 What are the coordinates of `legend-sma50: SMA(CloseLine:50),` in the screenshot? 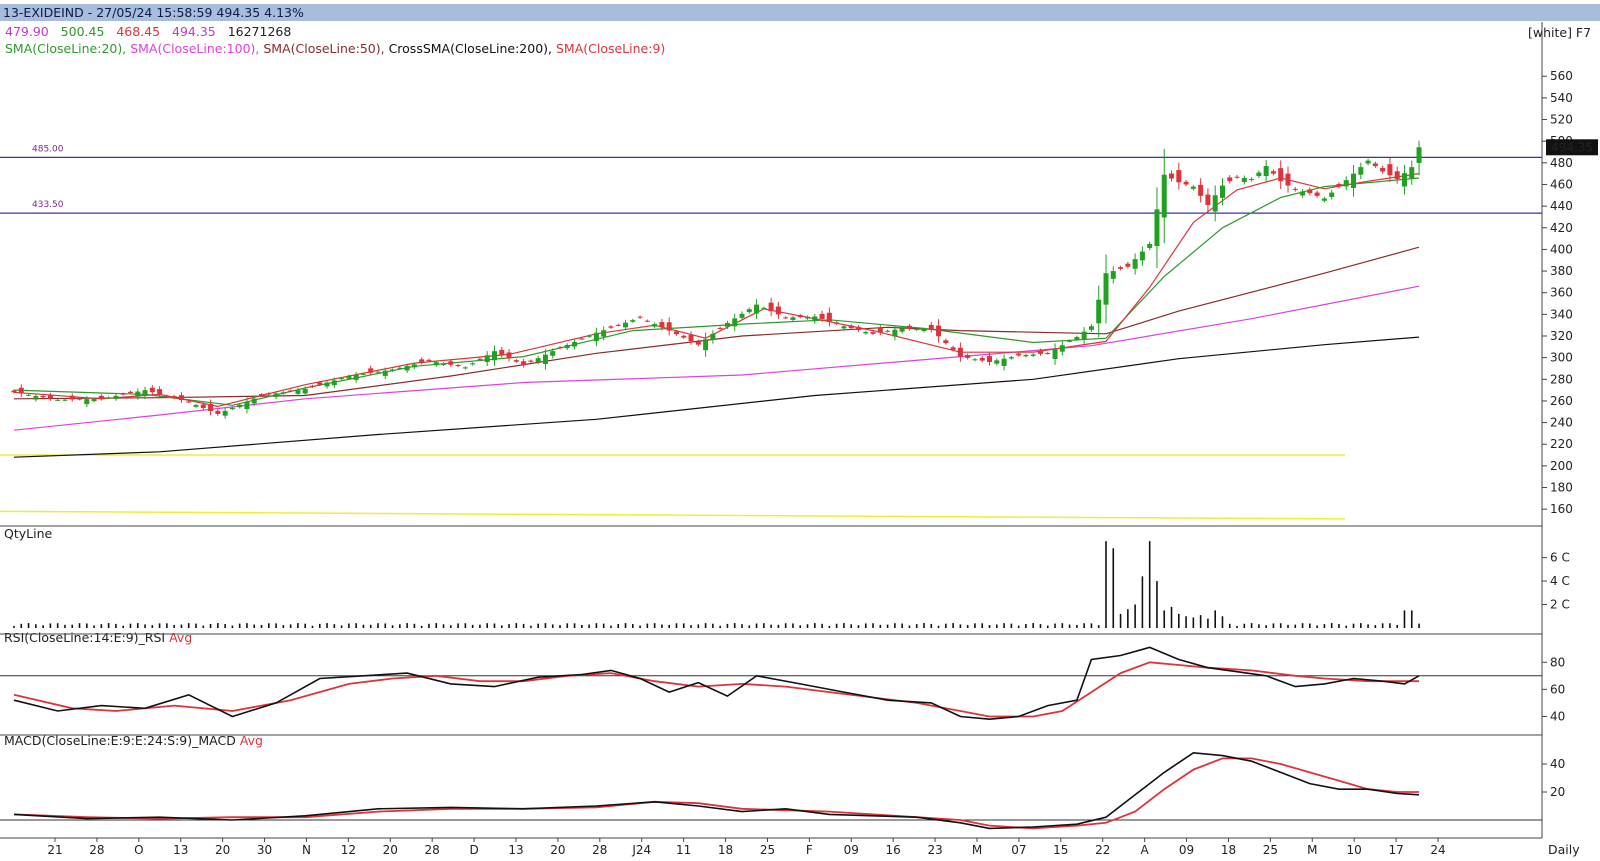 It's located at (324, 48).